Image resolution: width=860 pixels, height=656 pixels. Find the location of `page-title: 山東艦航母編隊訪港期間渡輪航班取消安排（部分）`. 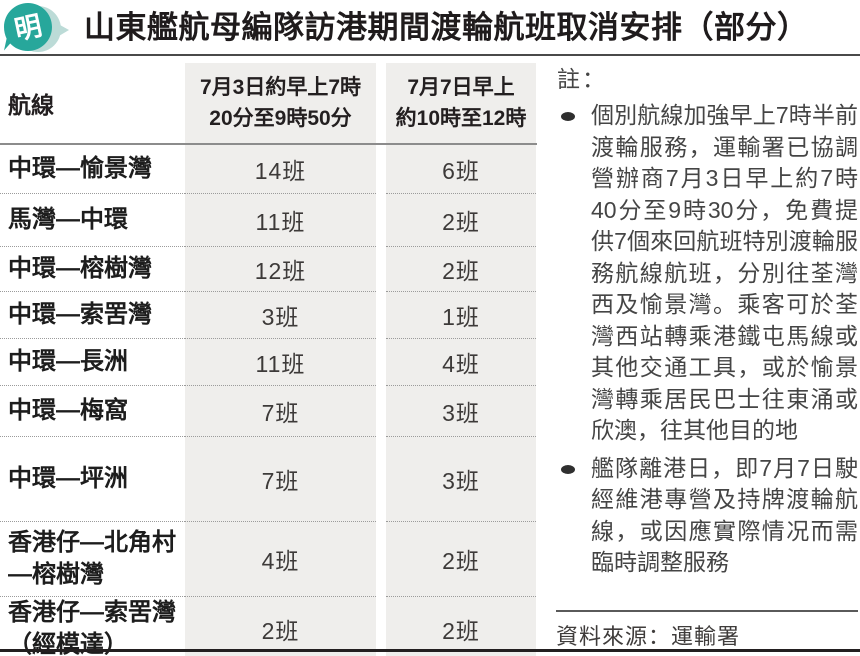

page-title: 山東艦航母編隊訪港期間渡輪航班取消安排（部分） is located at coordinates (446, 27).